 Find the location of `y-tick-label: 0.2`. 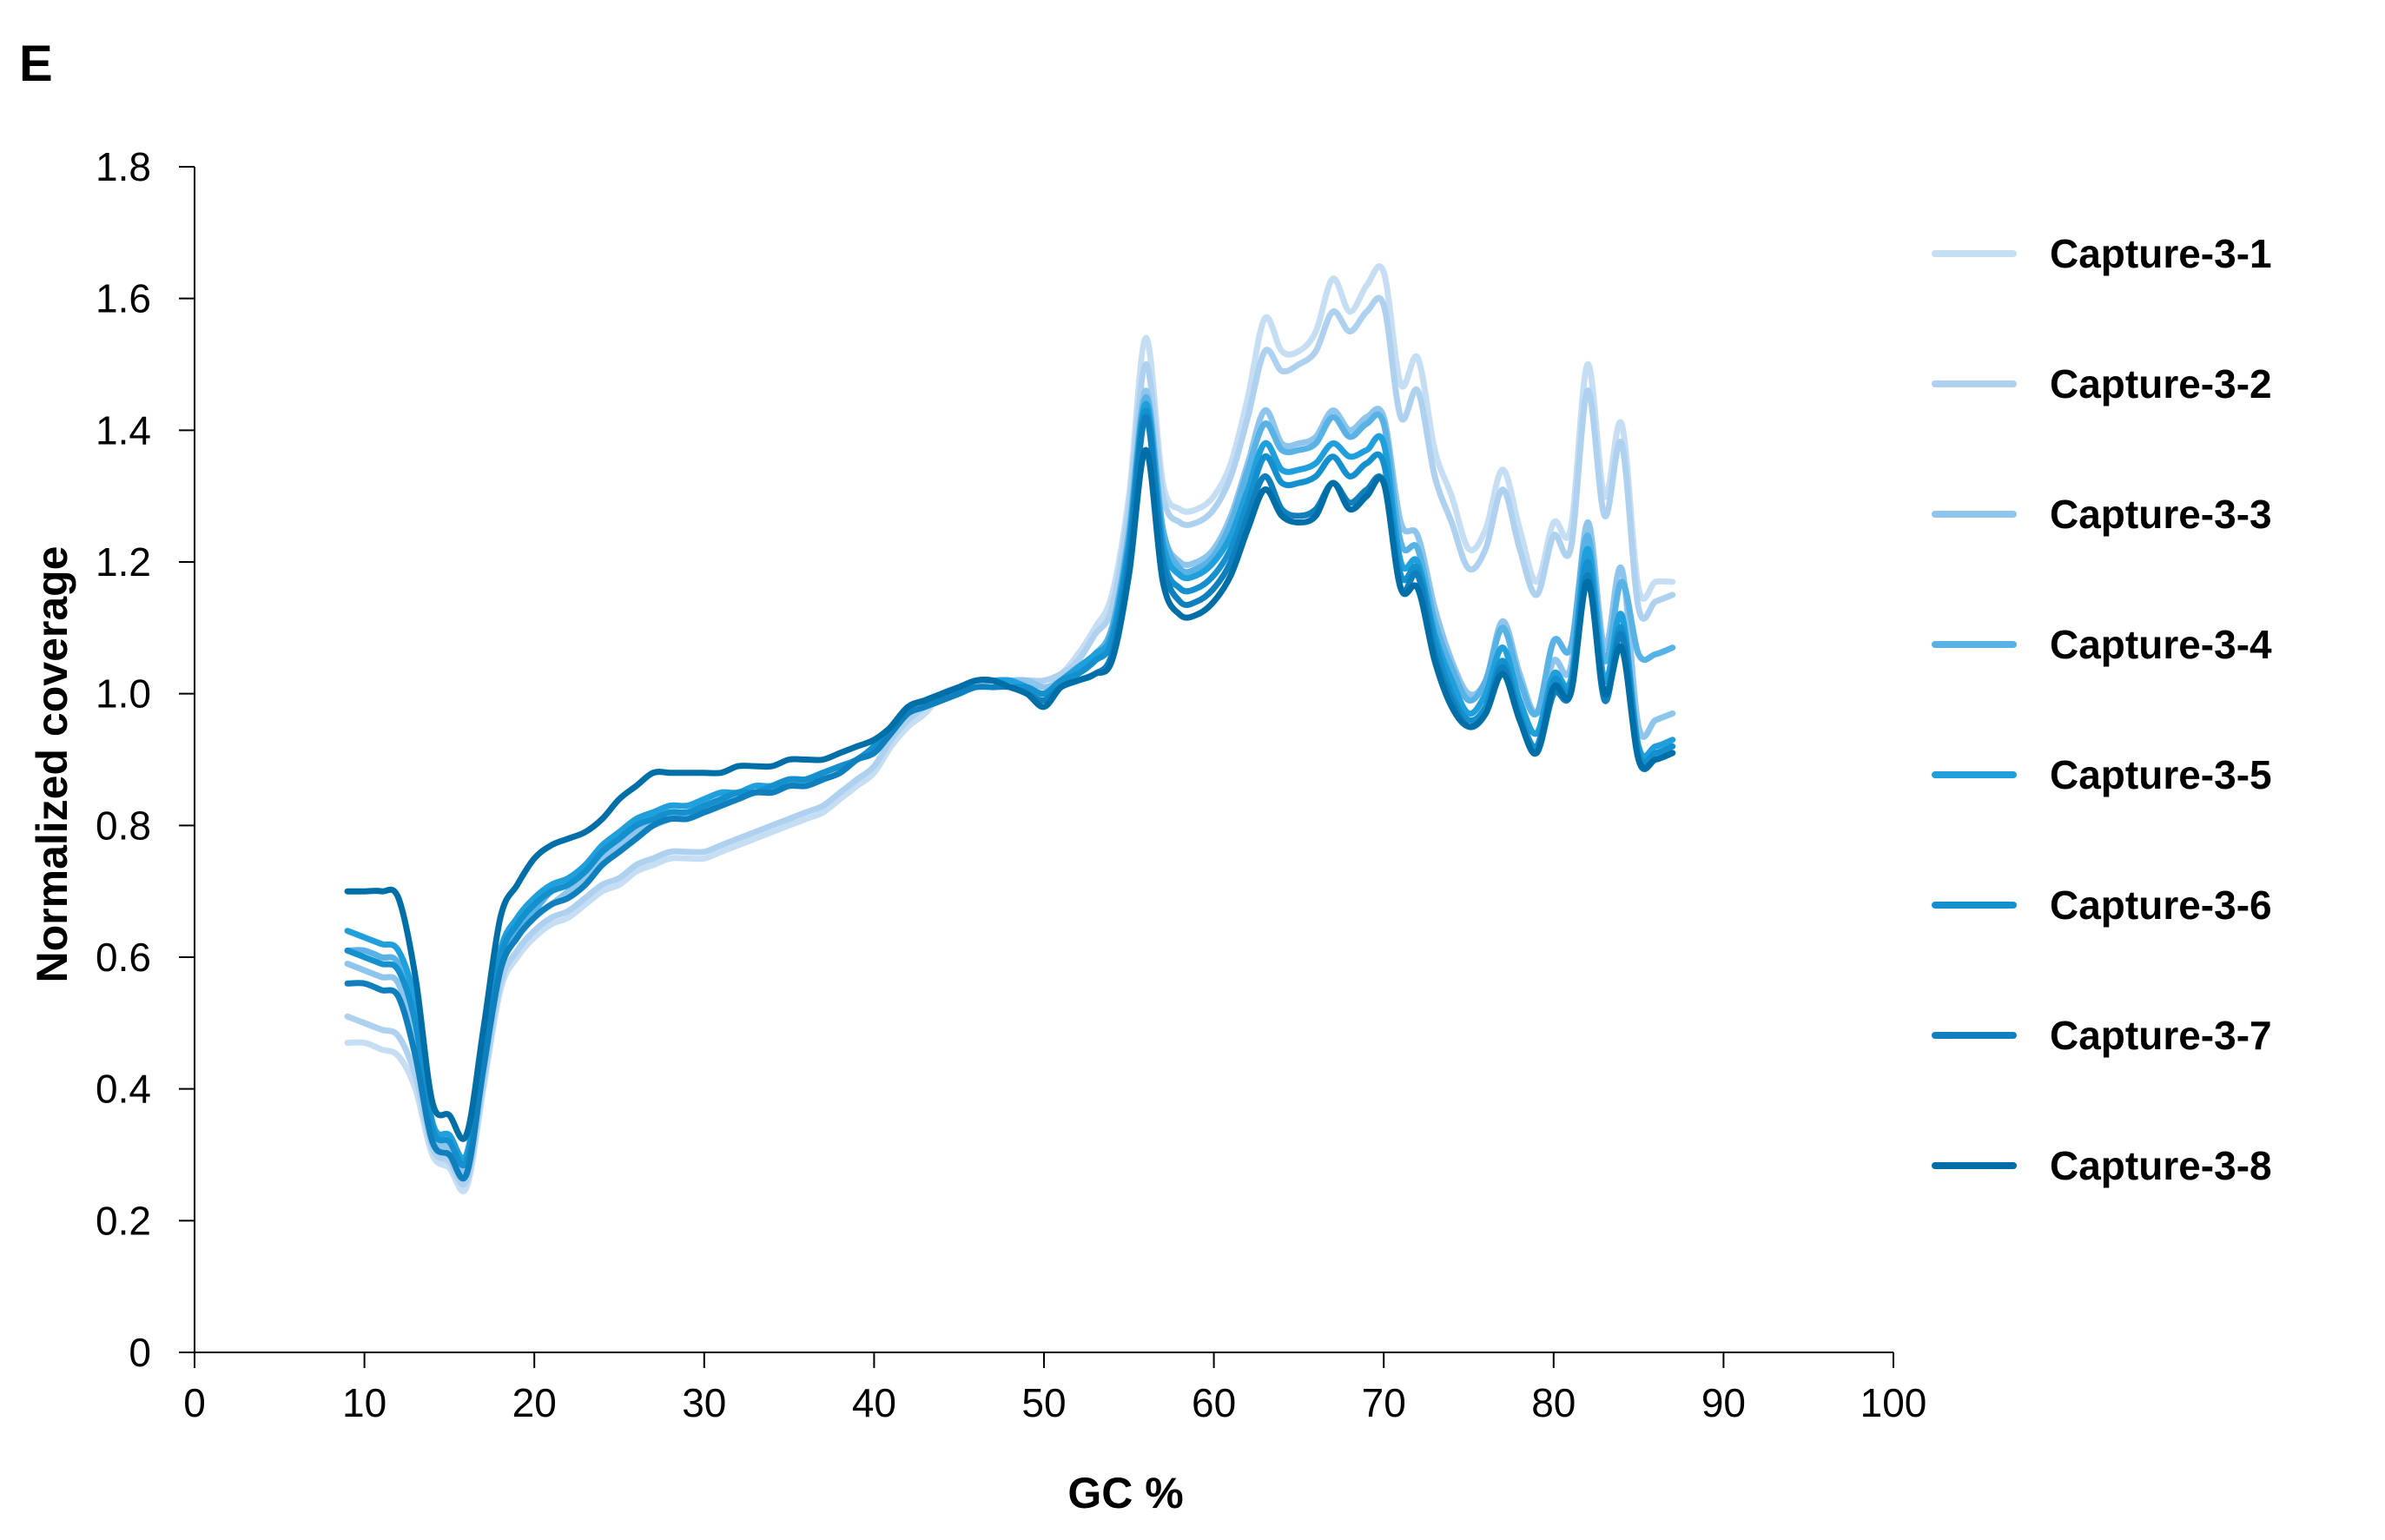

y-tick-label: 0.2 is located at coordinates (123, 1220).